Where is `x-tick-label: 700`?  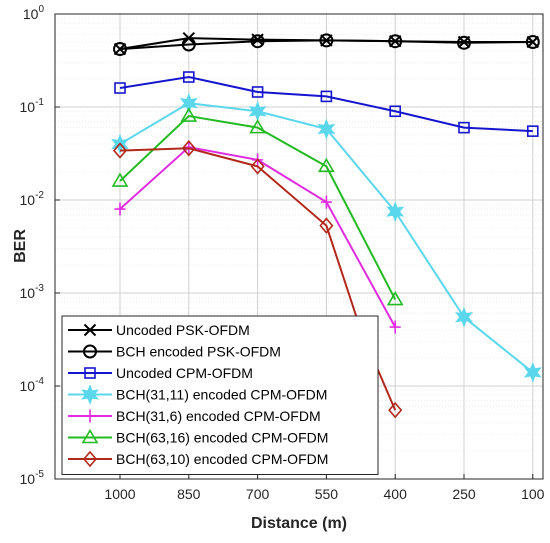
x-tick-label: 700 is located at coordinates (258, 494).